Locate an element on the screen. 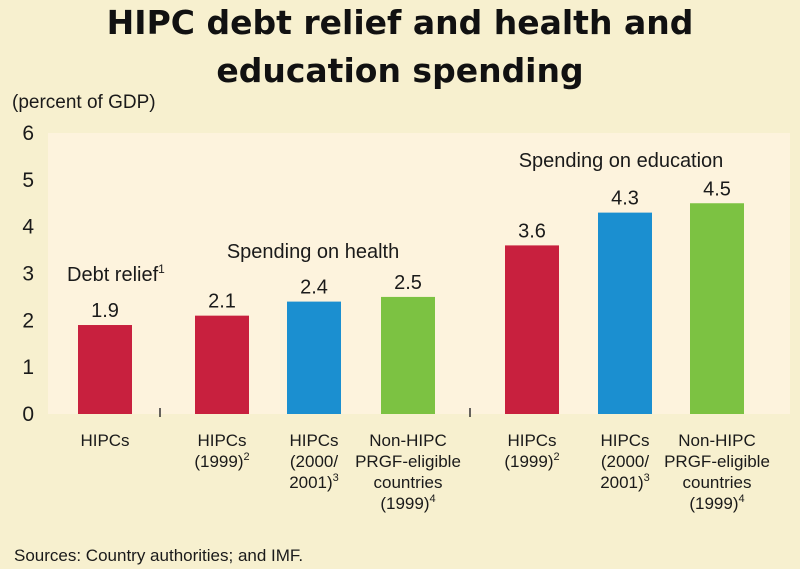 Image resolution: width=800 pixels, height=569 pixels. value-label-1: 1.9 is located at coordinates (105, 311).